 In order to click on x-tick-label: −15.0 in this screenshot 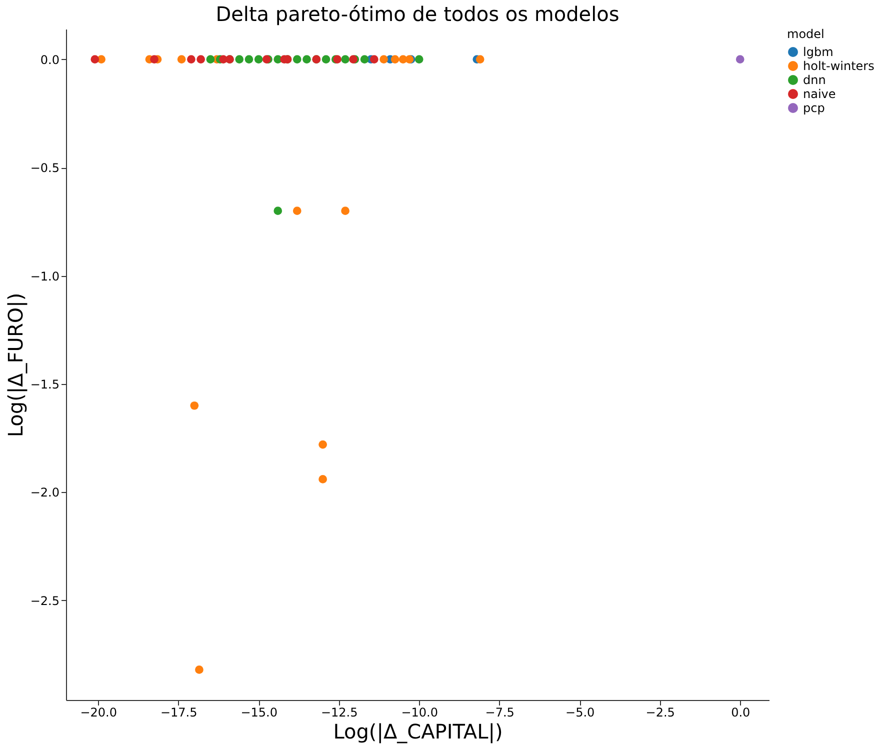, I will do `click(259, 713)`.